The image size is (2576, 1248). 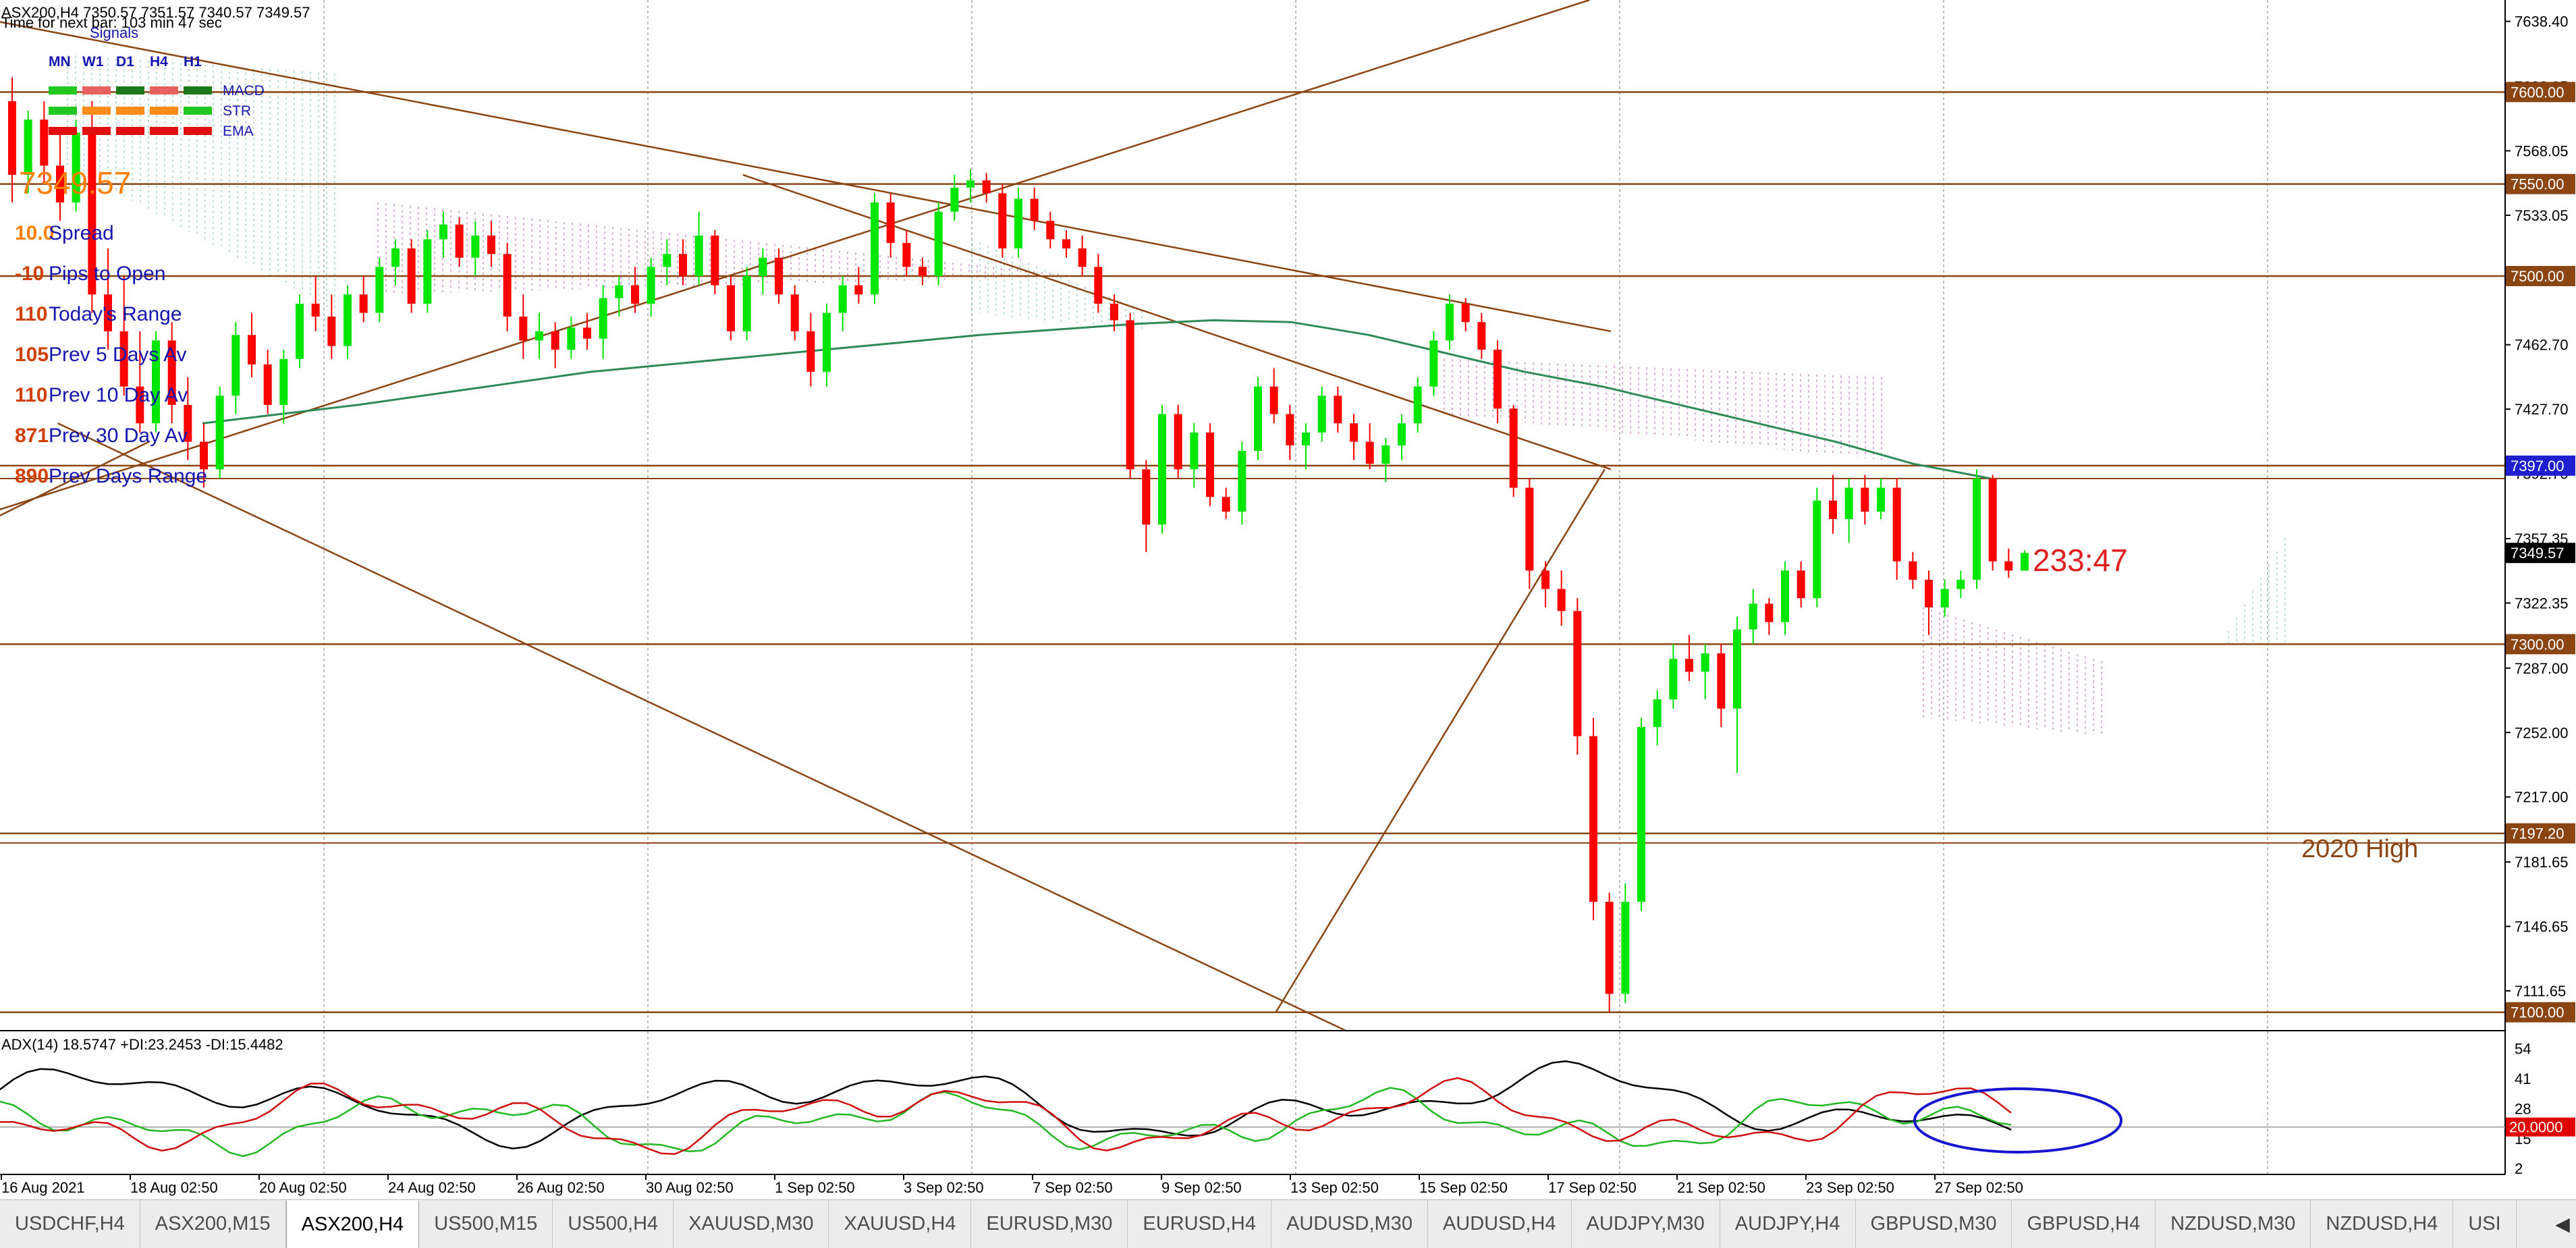 What do you see at coordinates (2542, 603) in the screenshot?
I see `price-tick-label: 7322.35` at bounding box center [2542, 603].